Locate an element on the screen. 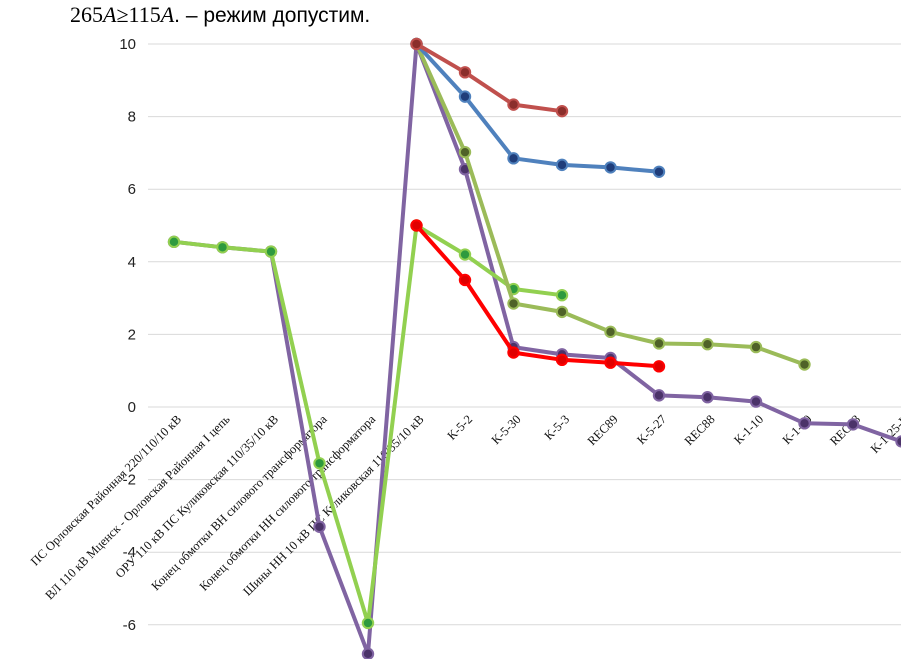 The width and height of the screenshot is (901, 659). series-red is located at coordinates (538, 296).